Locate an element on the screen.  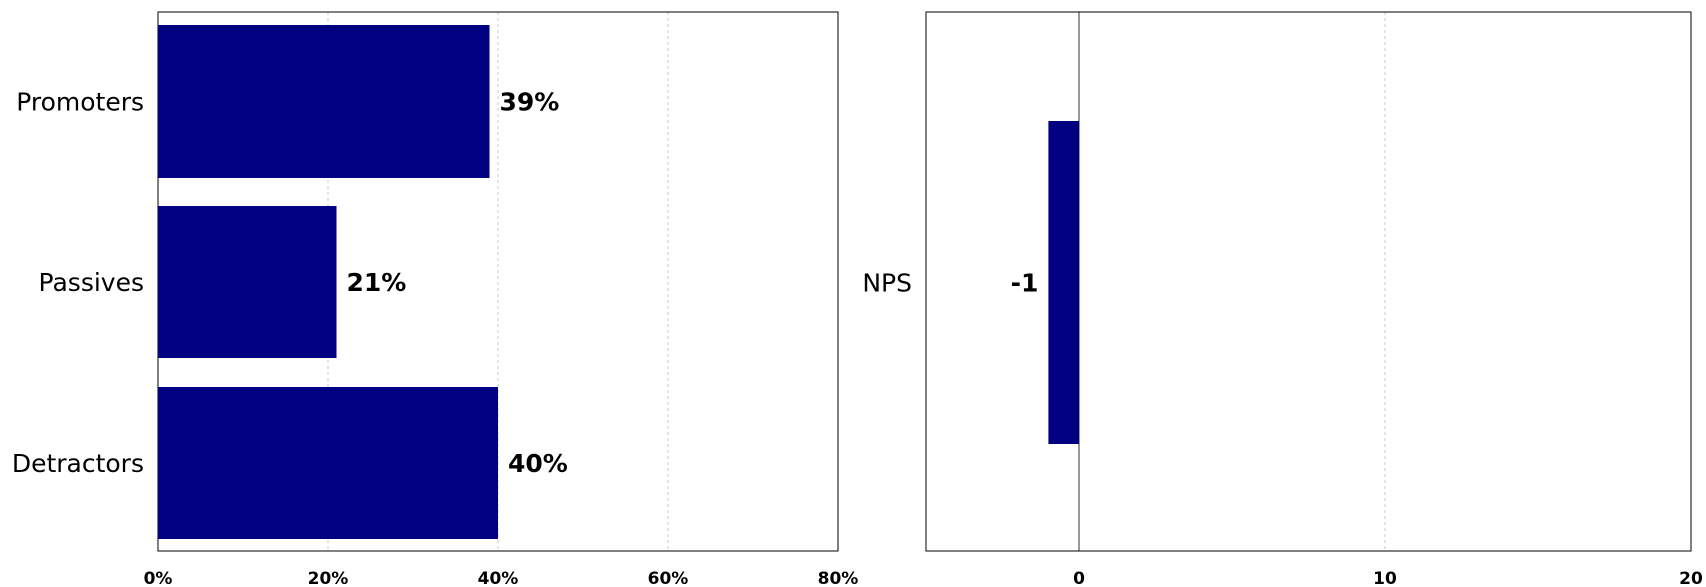
value-label: 39% is located at coordinates (530, 102).